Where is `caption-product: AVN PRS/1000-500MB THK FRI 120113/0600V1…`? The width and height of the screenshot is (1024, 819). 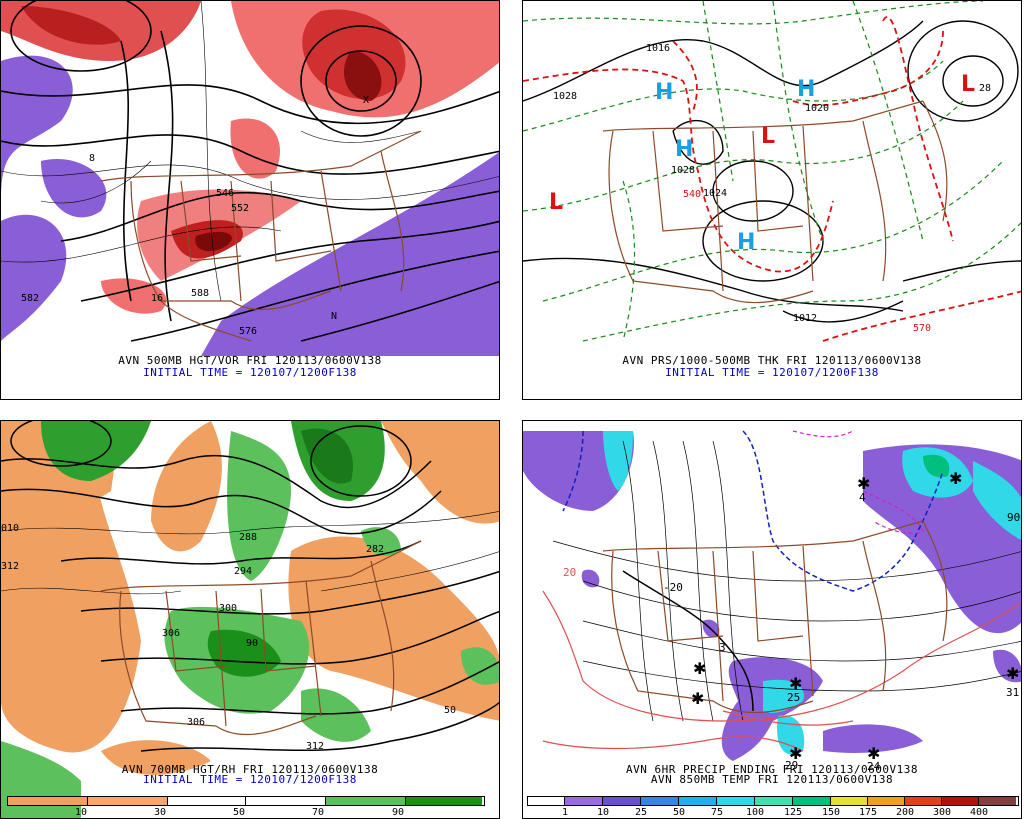 caption-product: AVN PRS/1000-500MB THK FRI 120113/0600V1… is located at coordinates (772, 360).